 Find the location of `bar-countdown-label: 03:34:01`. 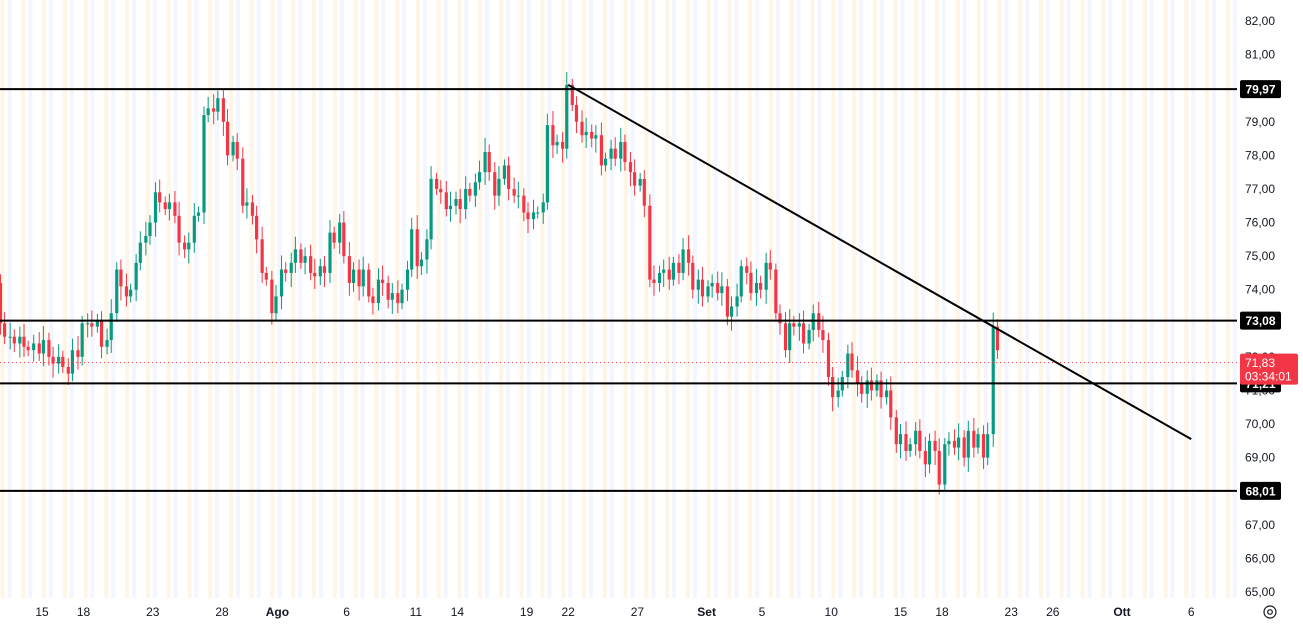

bar-countdown-label: 03:34:01 is located at coordinates (1268, 377).